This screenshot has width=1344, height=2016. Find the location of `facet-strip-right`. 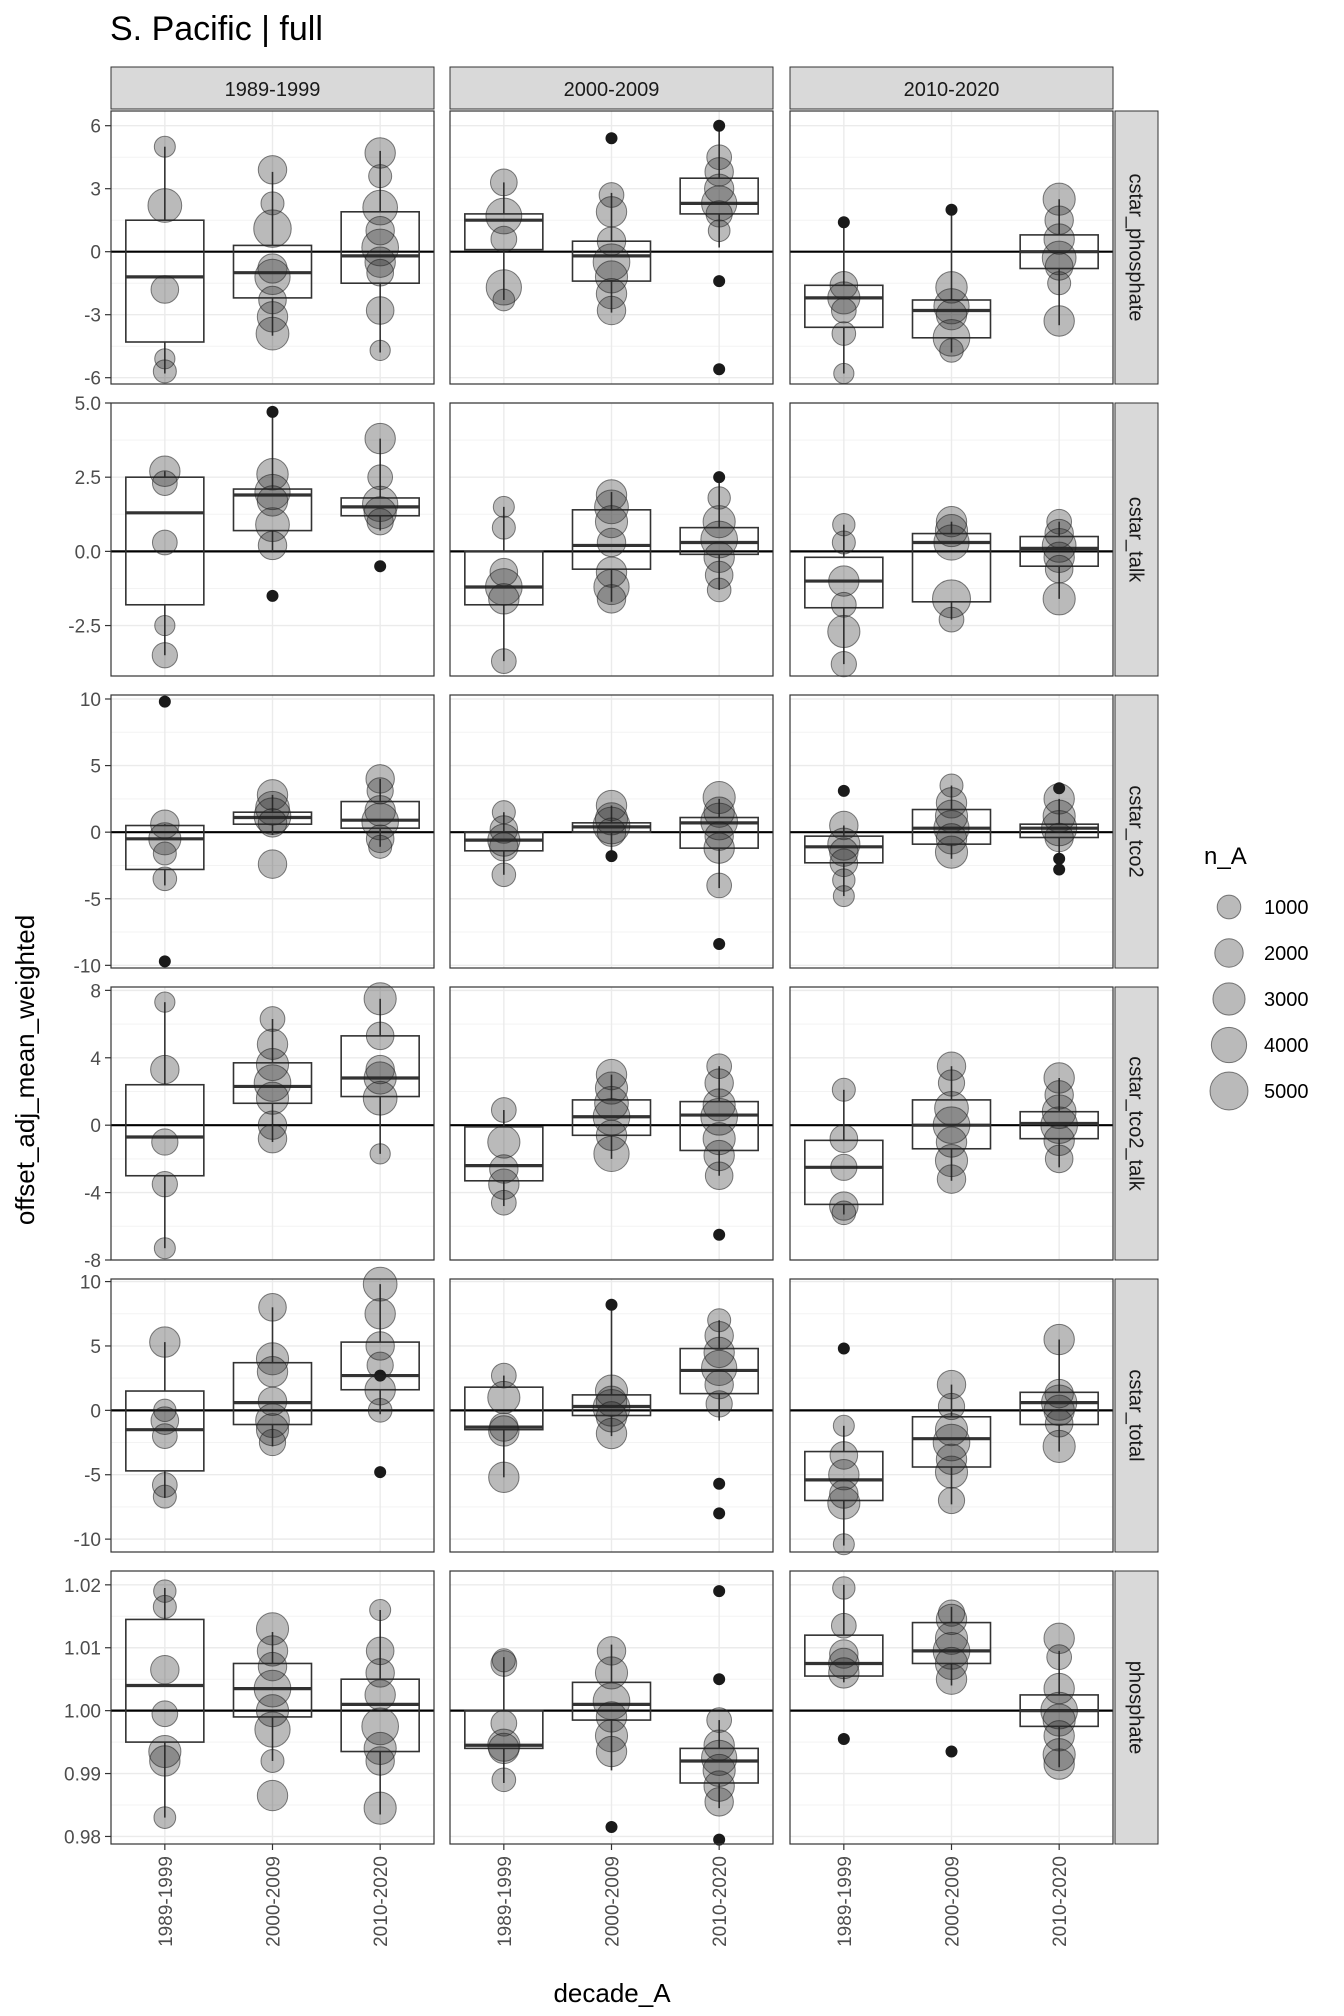

facet-strip-right is located at coordinates (1136, 539).